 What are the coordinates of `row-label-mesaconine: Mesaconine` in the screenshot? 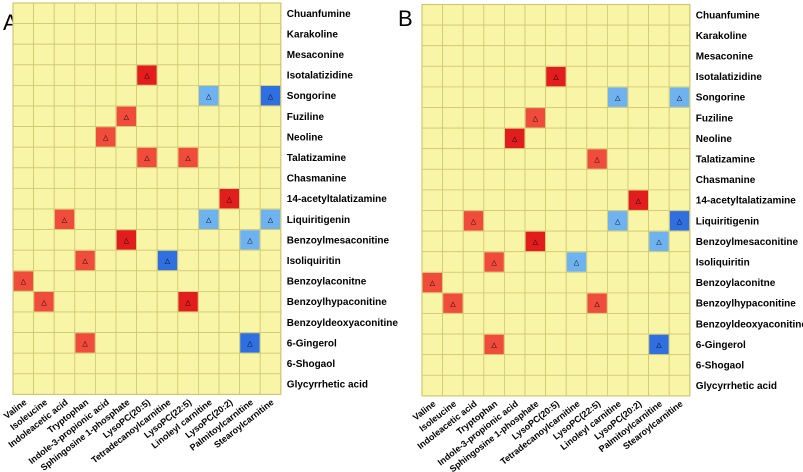 It's located at (725, 57).